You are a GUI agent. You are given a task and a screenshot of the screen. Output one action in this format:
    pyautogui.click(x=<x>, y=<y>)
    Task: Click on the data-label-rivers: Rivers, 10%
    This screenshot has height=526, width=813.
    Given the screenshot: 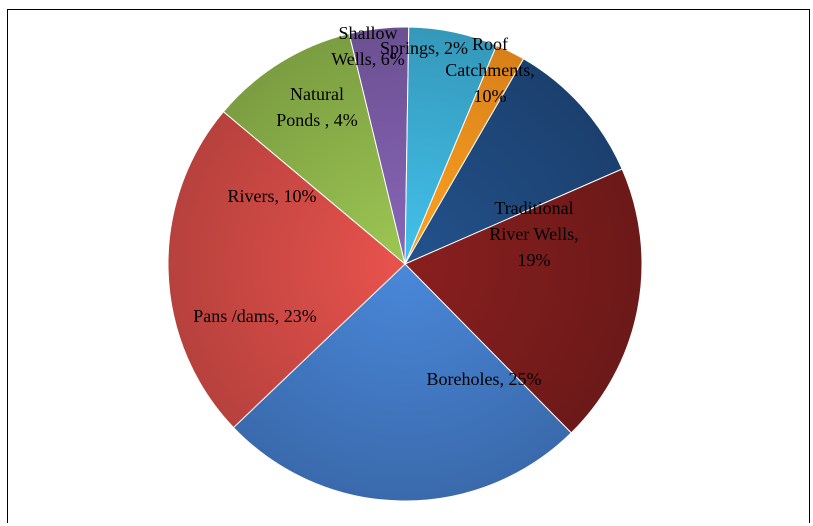 What is the action you would take?
    pyautogui.click(x=272, y=196)
    